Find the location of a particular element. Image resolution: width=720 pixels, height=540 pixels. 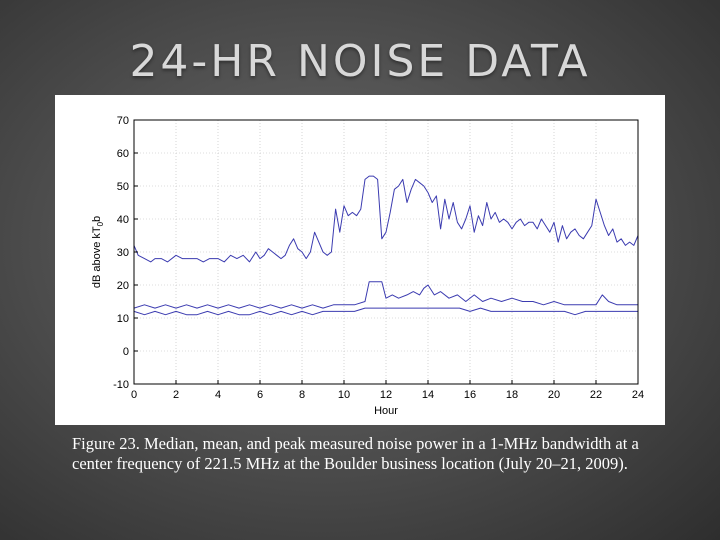

y-tick-label: 20 is located at coordinates (123, 286).